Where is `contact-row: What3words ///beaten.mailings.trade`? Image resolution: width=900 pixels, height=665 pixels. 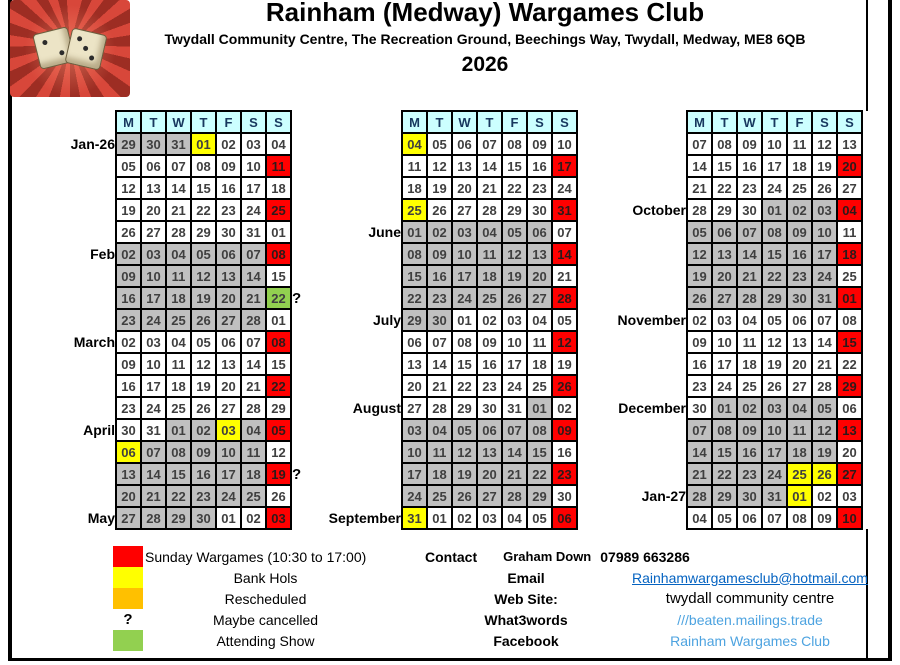
contact-row: What3words ///beaten.mailings.trade is located at coordinates (644, 619).